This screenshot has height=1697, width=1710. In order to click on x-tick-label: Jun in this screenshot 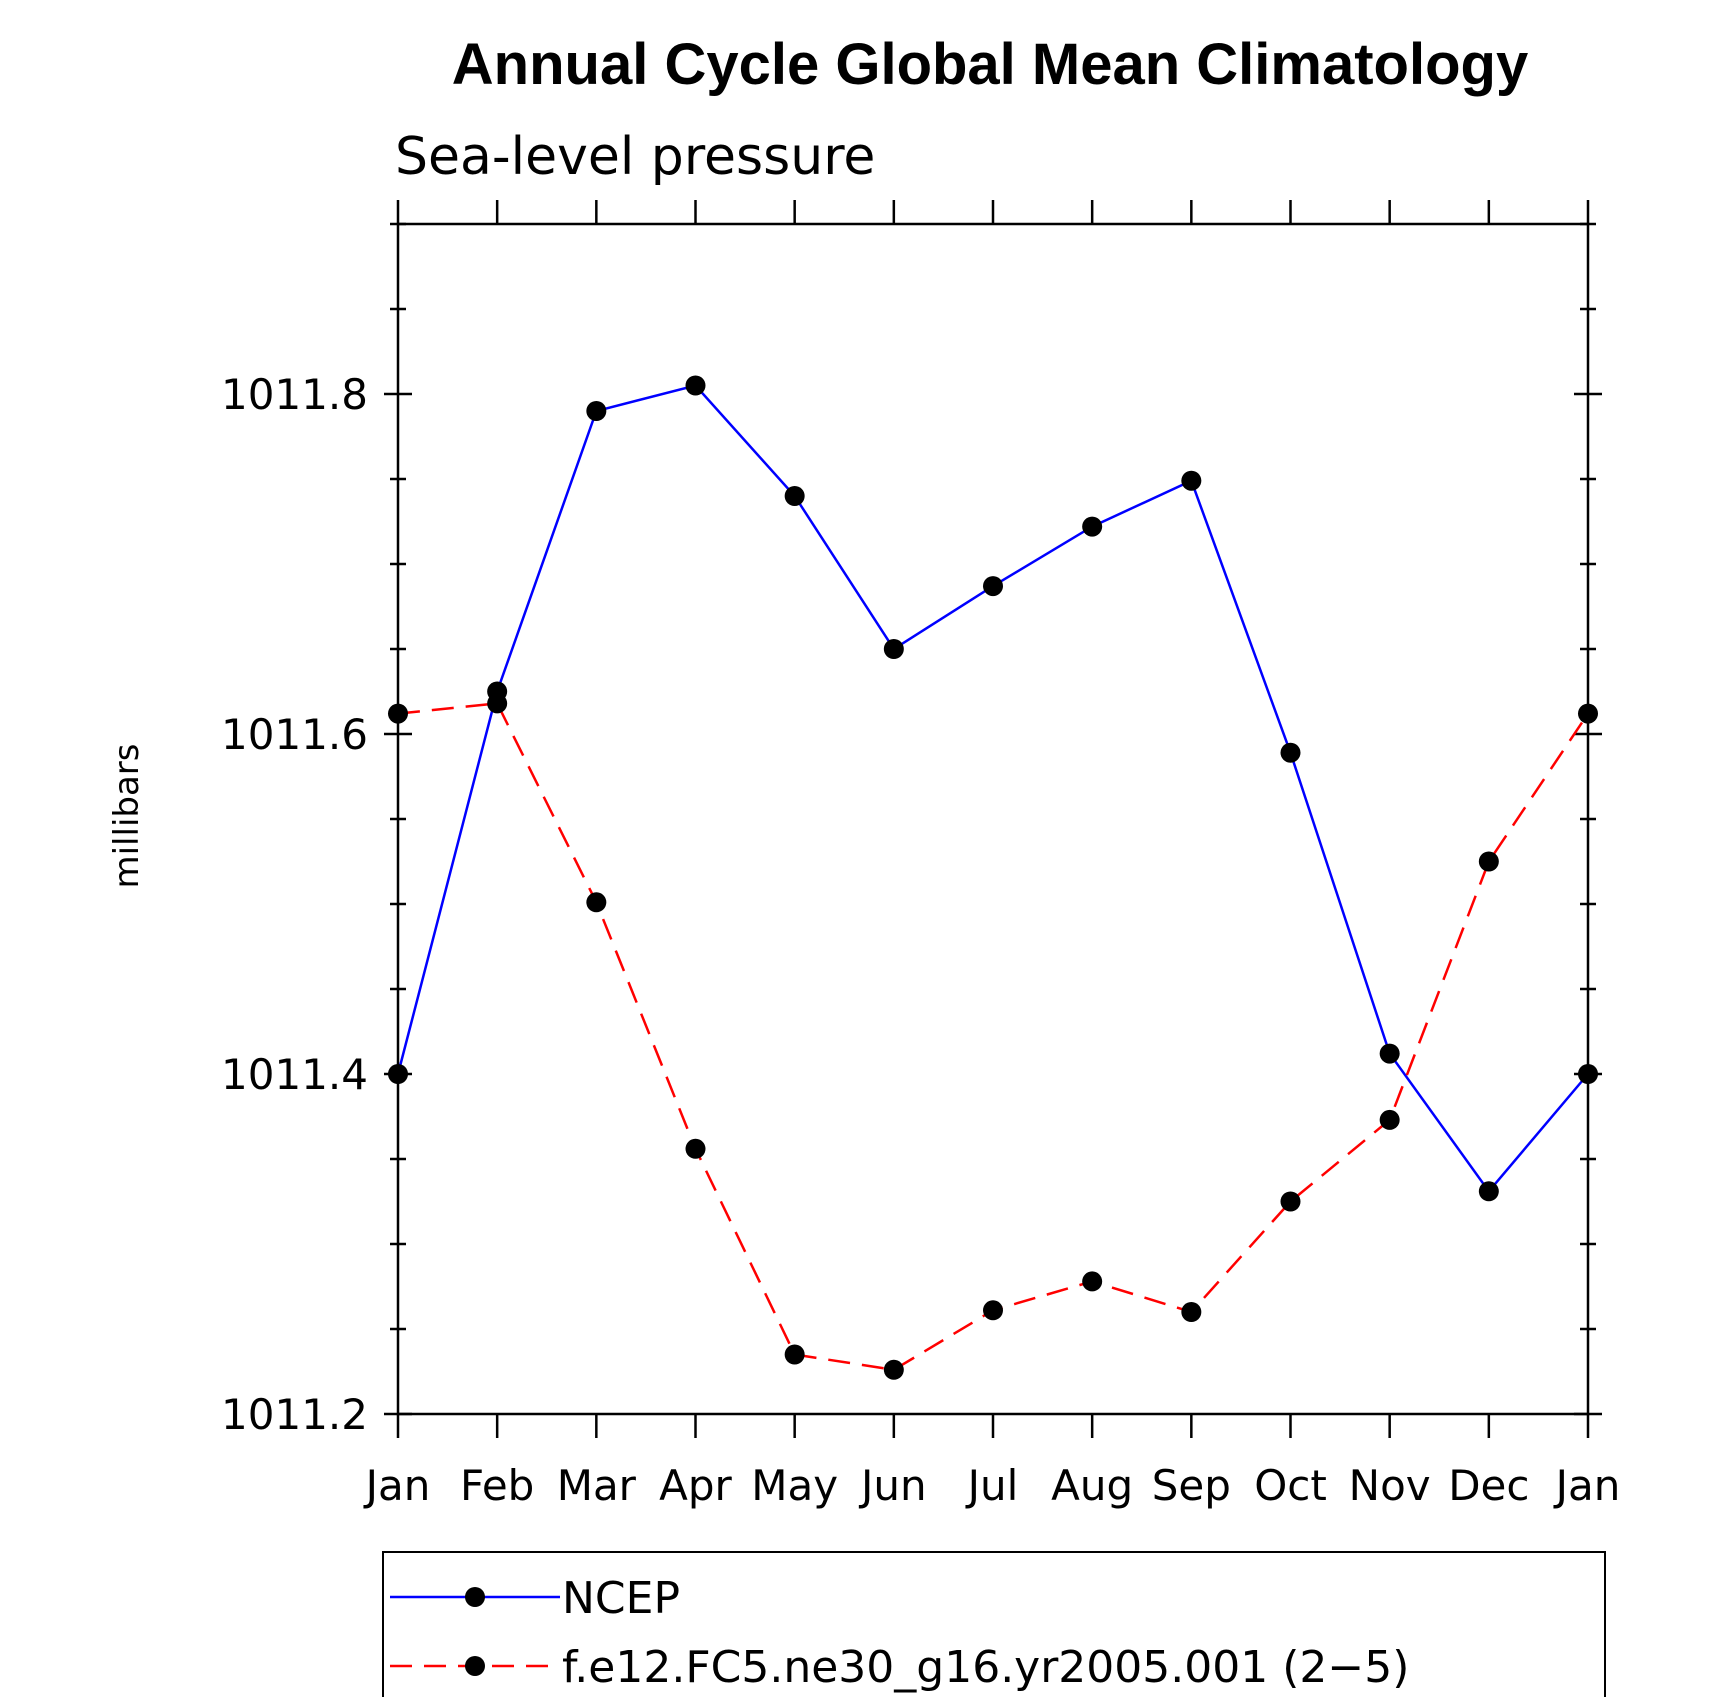, I will do `click(892, 1485)`.